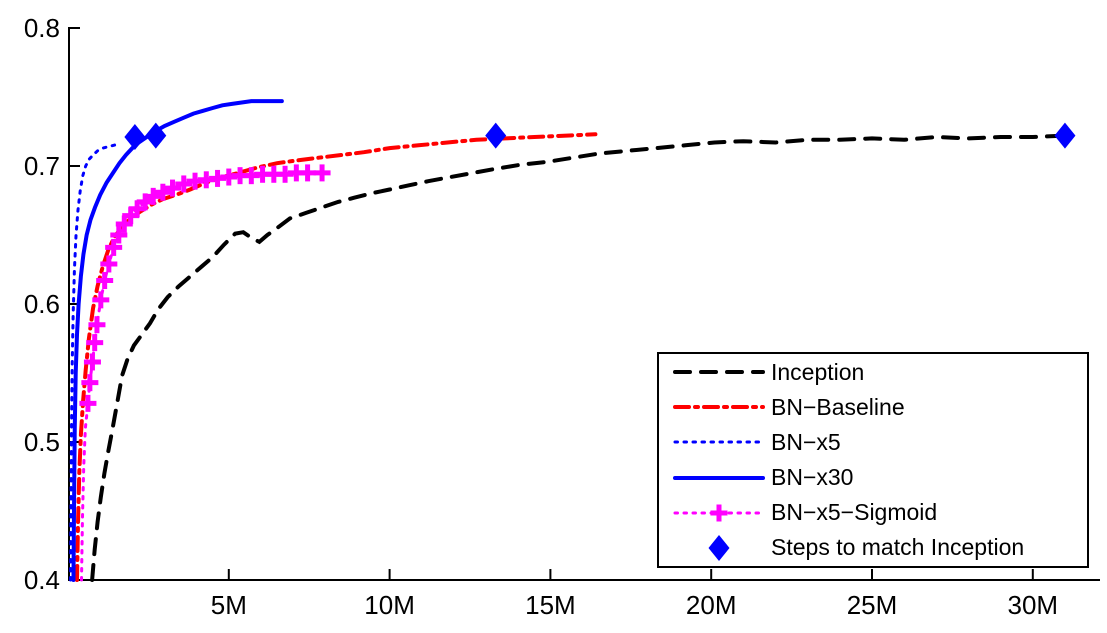  I want to click on series-bn-x30, so click(177, 340).